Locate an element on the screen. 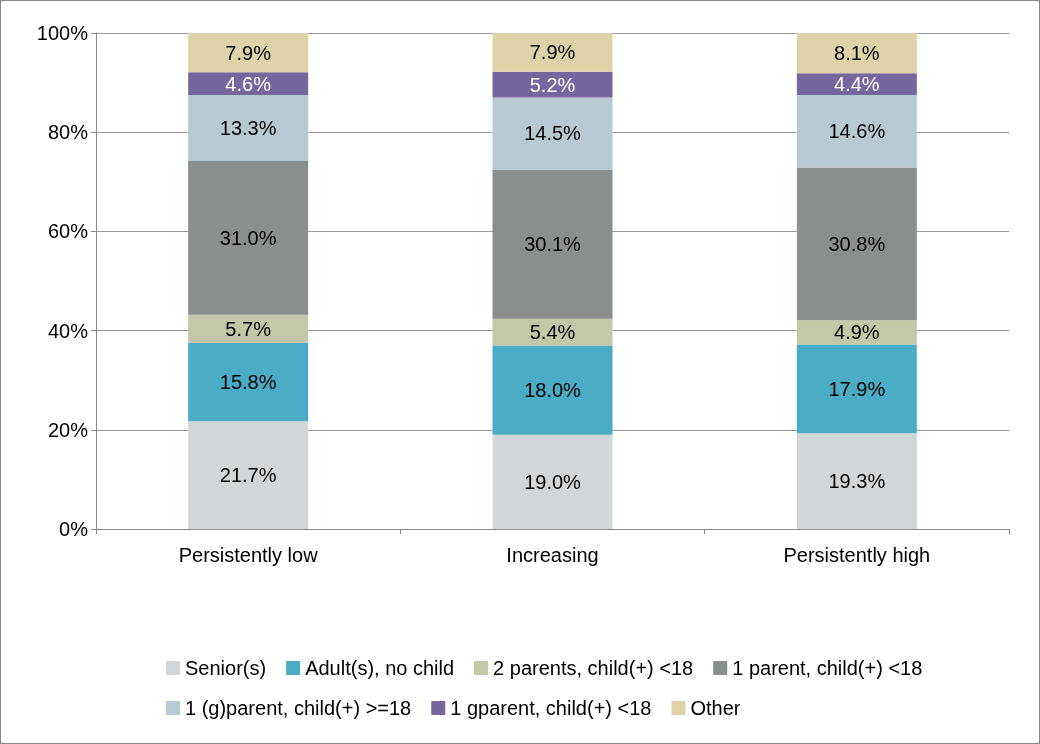 The height and width of the screenshot is (744, 1040). data-label: 30.8% is located at coordinates (857, 243).